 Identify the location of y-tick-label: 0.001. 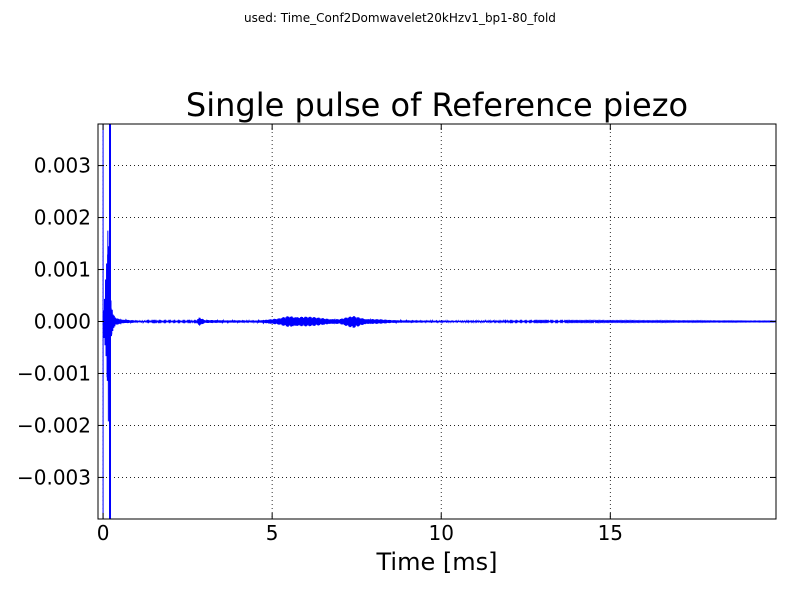
(62, 270).